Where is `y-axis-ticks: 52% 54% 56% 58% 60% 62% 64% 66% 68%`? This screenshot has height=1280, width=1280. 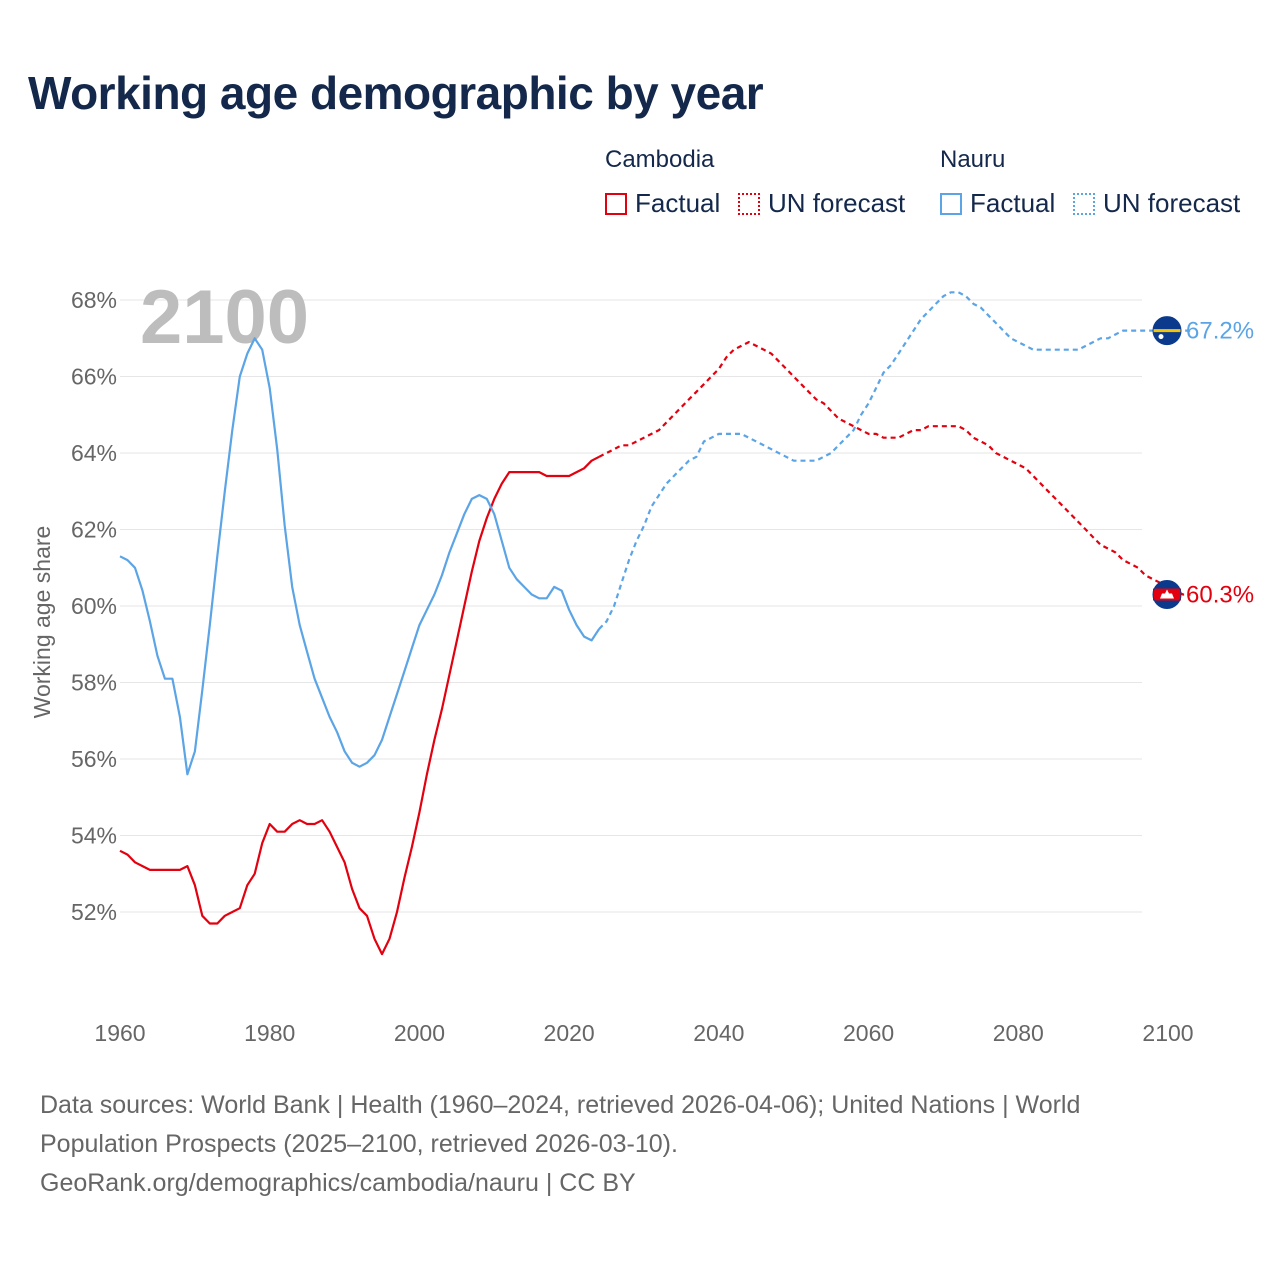 y-axis-ticks: 52% 54% 56% 58% 60% 62% 64% 66% 68% is located at coordinates (94, 606).